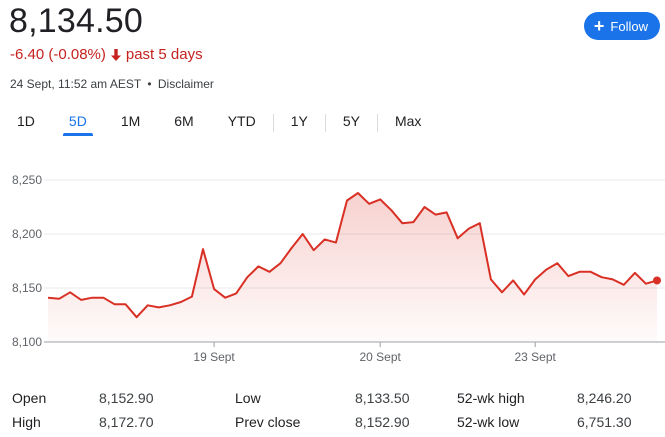 This screenshot has width=665, height=437. Describe the element at coordinates (604, 422) in the screenshot. I see `52wk-low-value: 6,751.30` at that location.